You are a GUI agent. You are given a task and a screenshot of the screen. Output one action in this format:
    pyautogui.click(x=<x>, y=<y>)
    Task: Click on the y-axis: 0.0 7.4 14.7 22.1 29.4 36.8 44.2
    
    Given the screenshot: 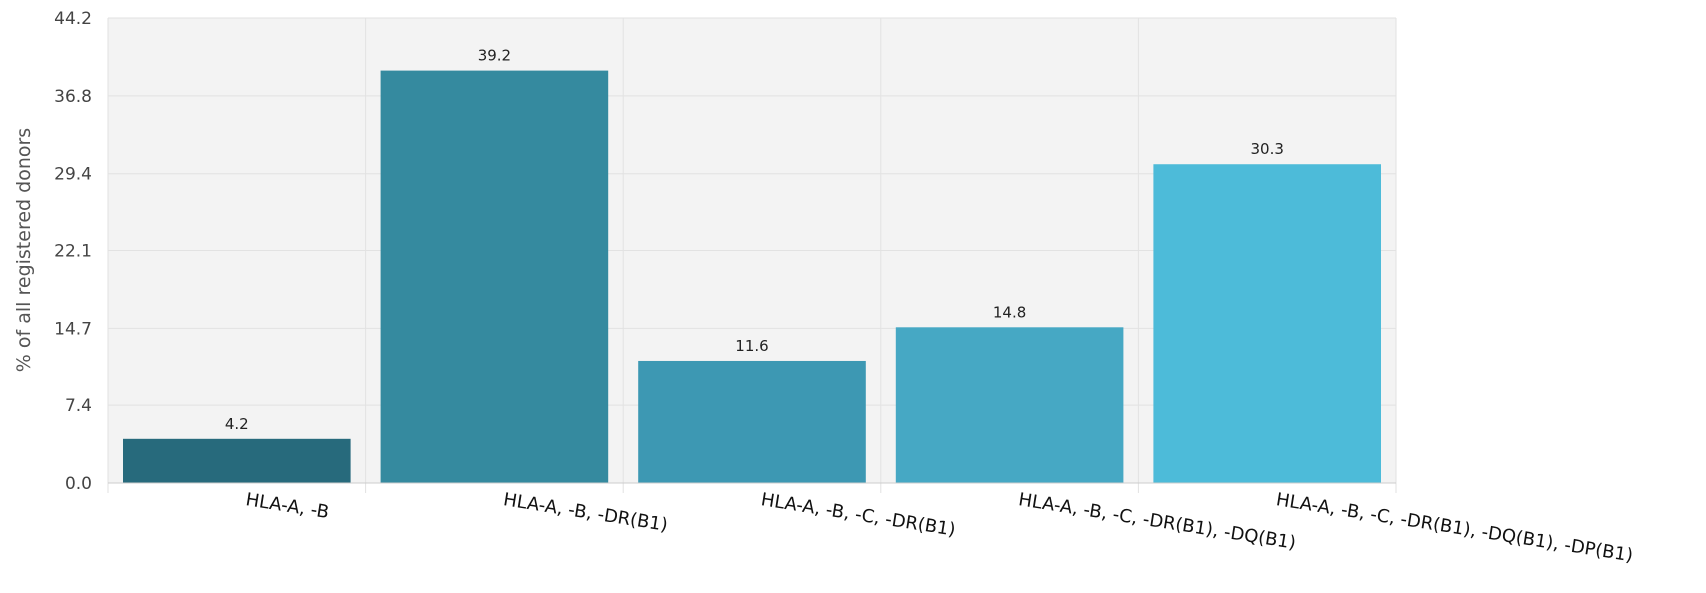 What is the action you would take?
    pyautogui.click(x=73, y=251)
    